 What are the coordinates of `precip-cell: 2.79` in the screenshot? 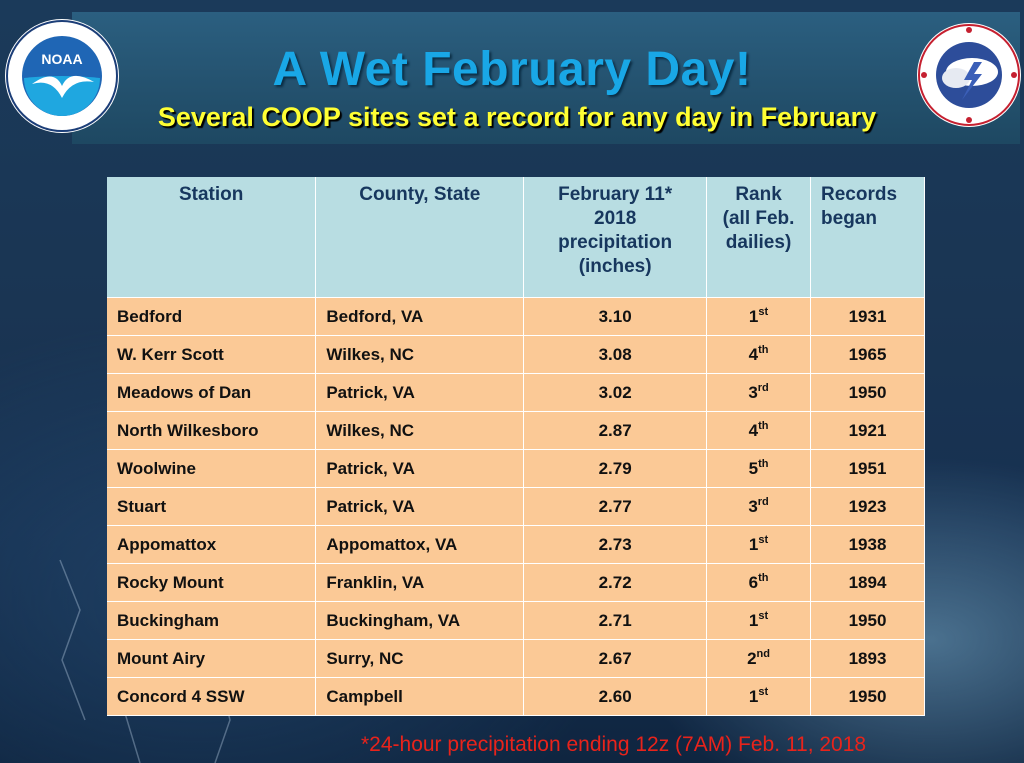 It's located at (615, 468).